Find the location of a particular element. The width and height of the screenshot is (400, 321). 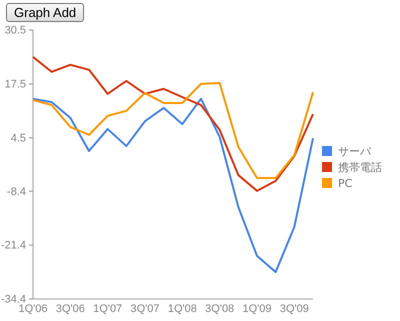

y-tick-label: 30.5 is located at coordinates (15, 30).